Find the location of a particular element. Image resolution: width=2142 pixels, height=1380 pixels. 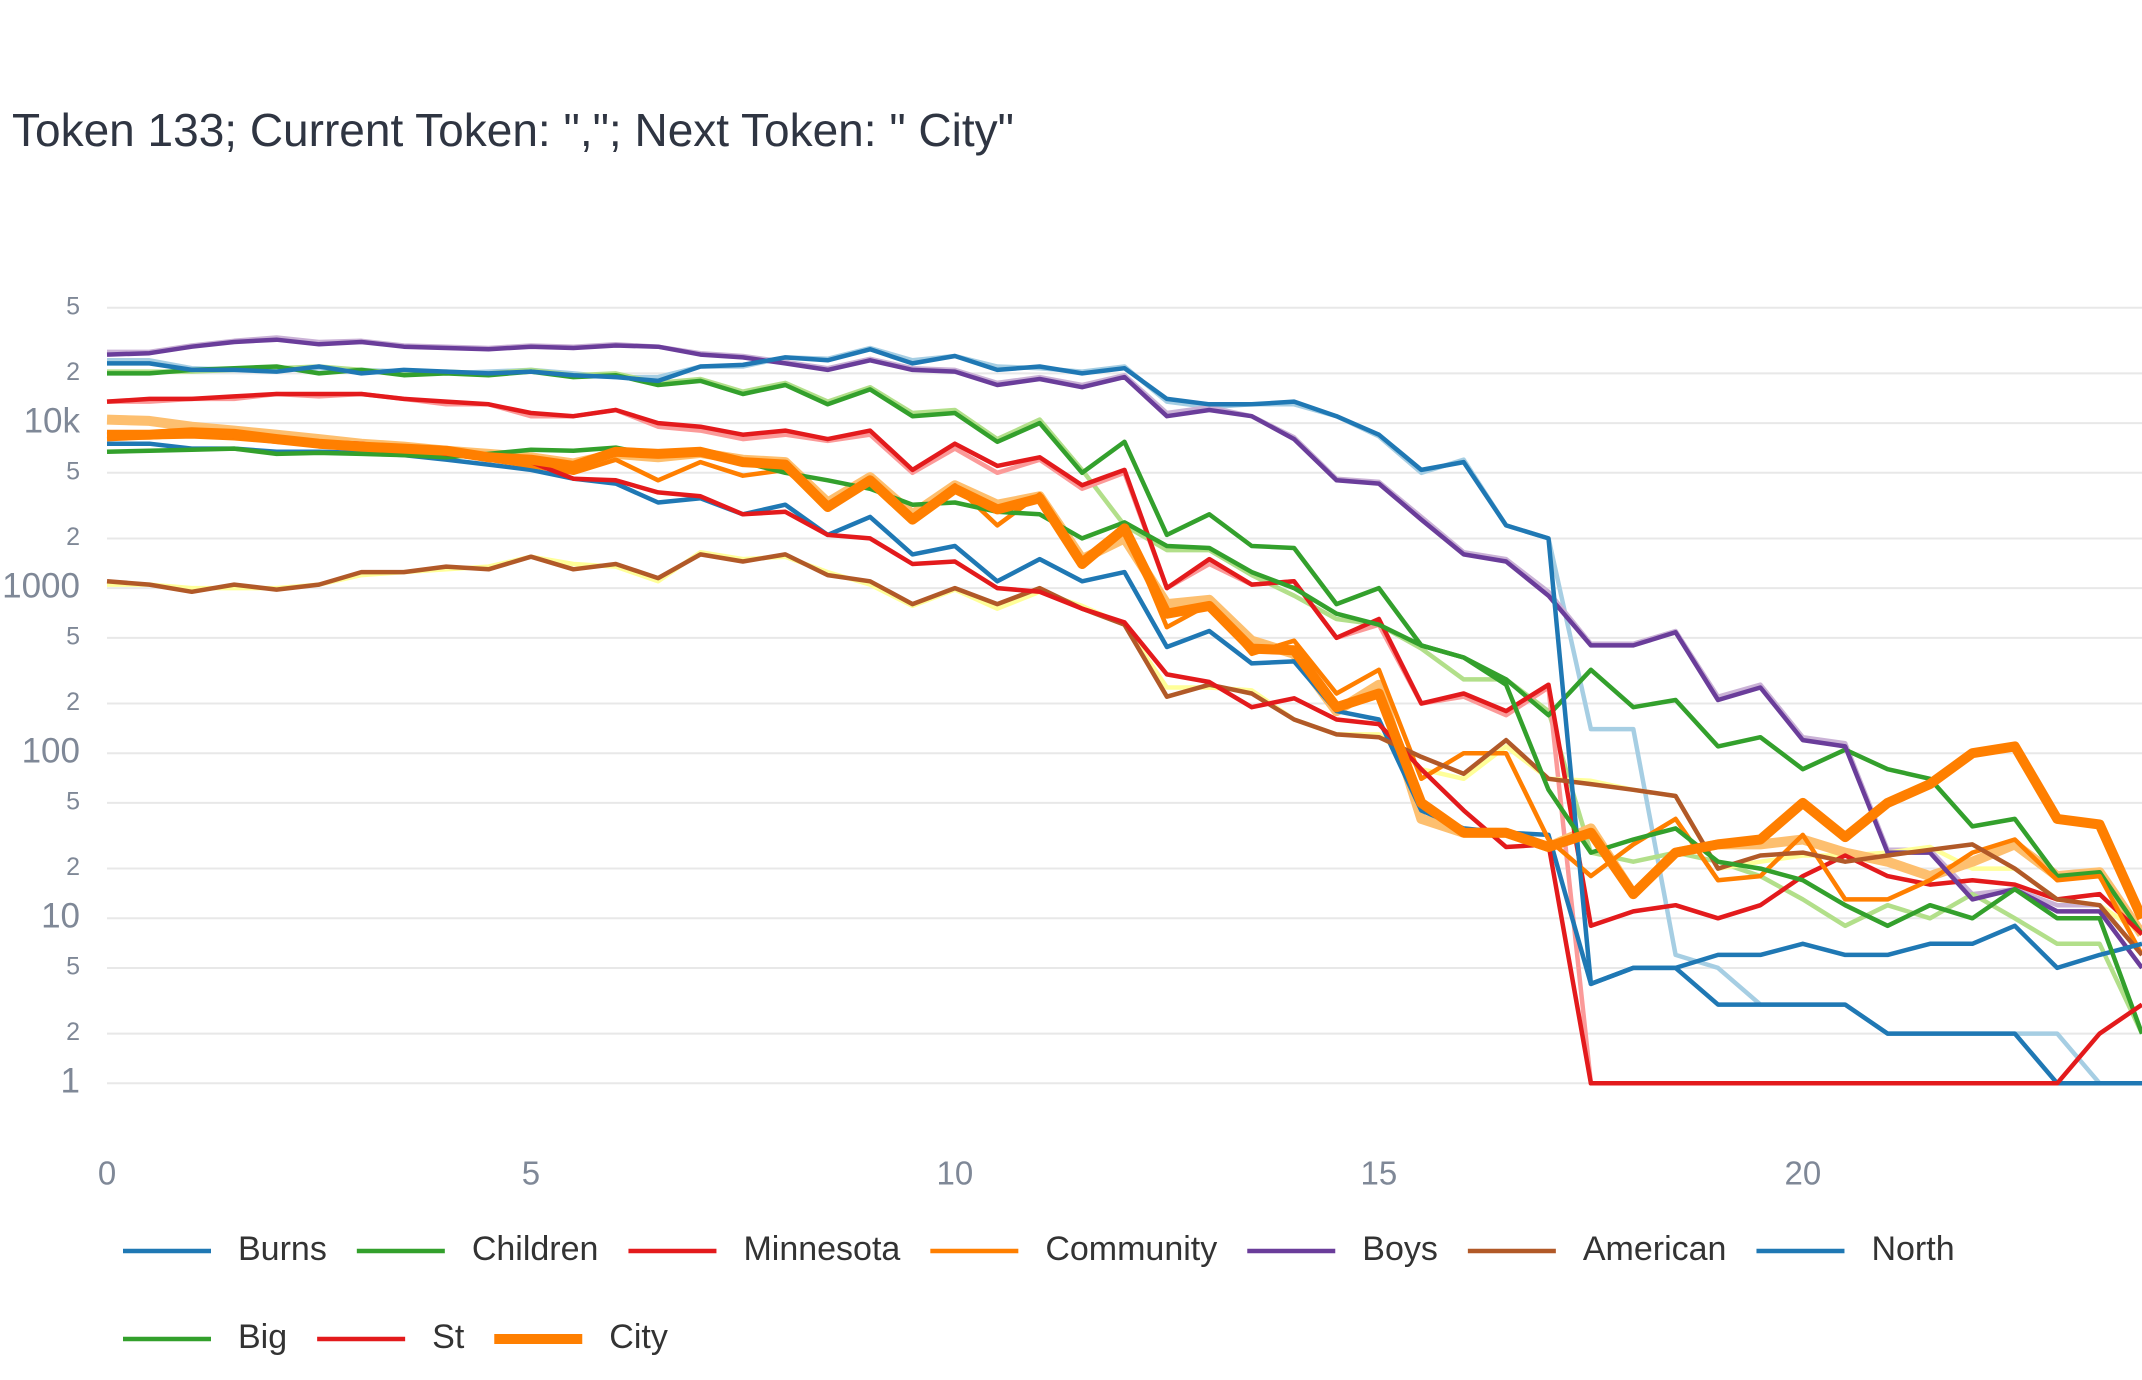

legend-item: Minnesota is located at coordinates (764, 1249).